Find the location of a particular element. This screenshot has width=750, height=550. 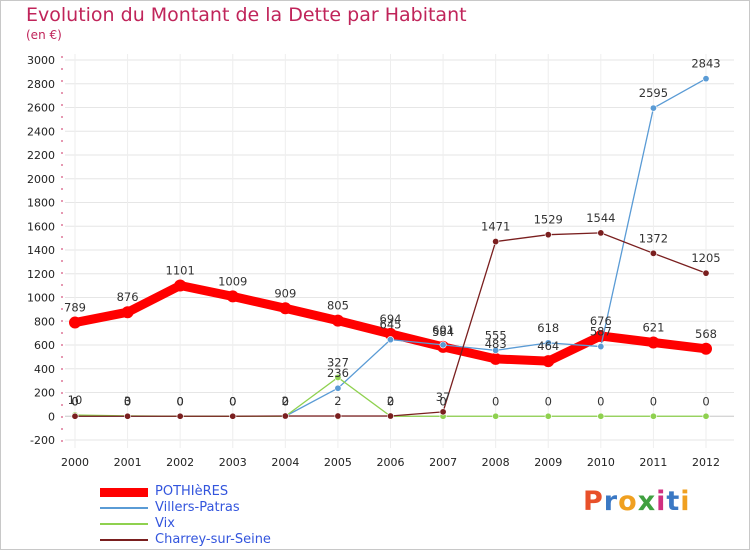

data-label: 1544 is located at coordinates (600, 218).